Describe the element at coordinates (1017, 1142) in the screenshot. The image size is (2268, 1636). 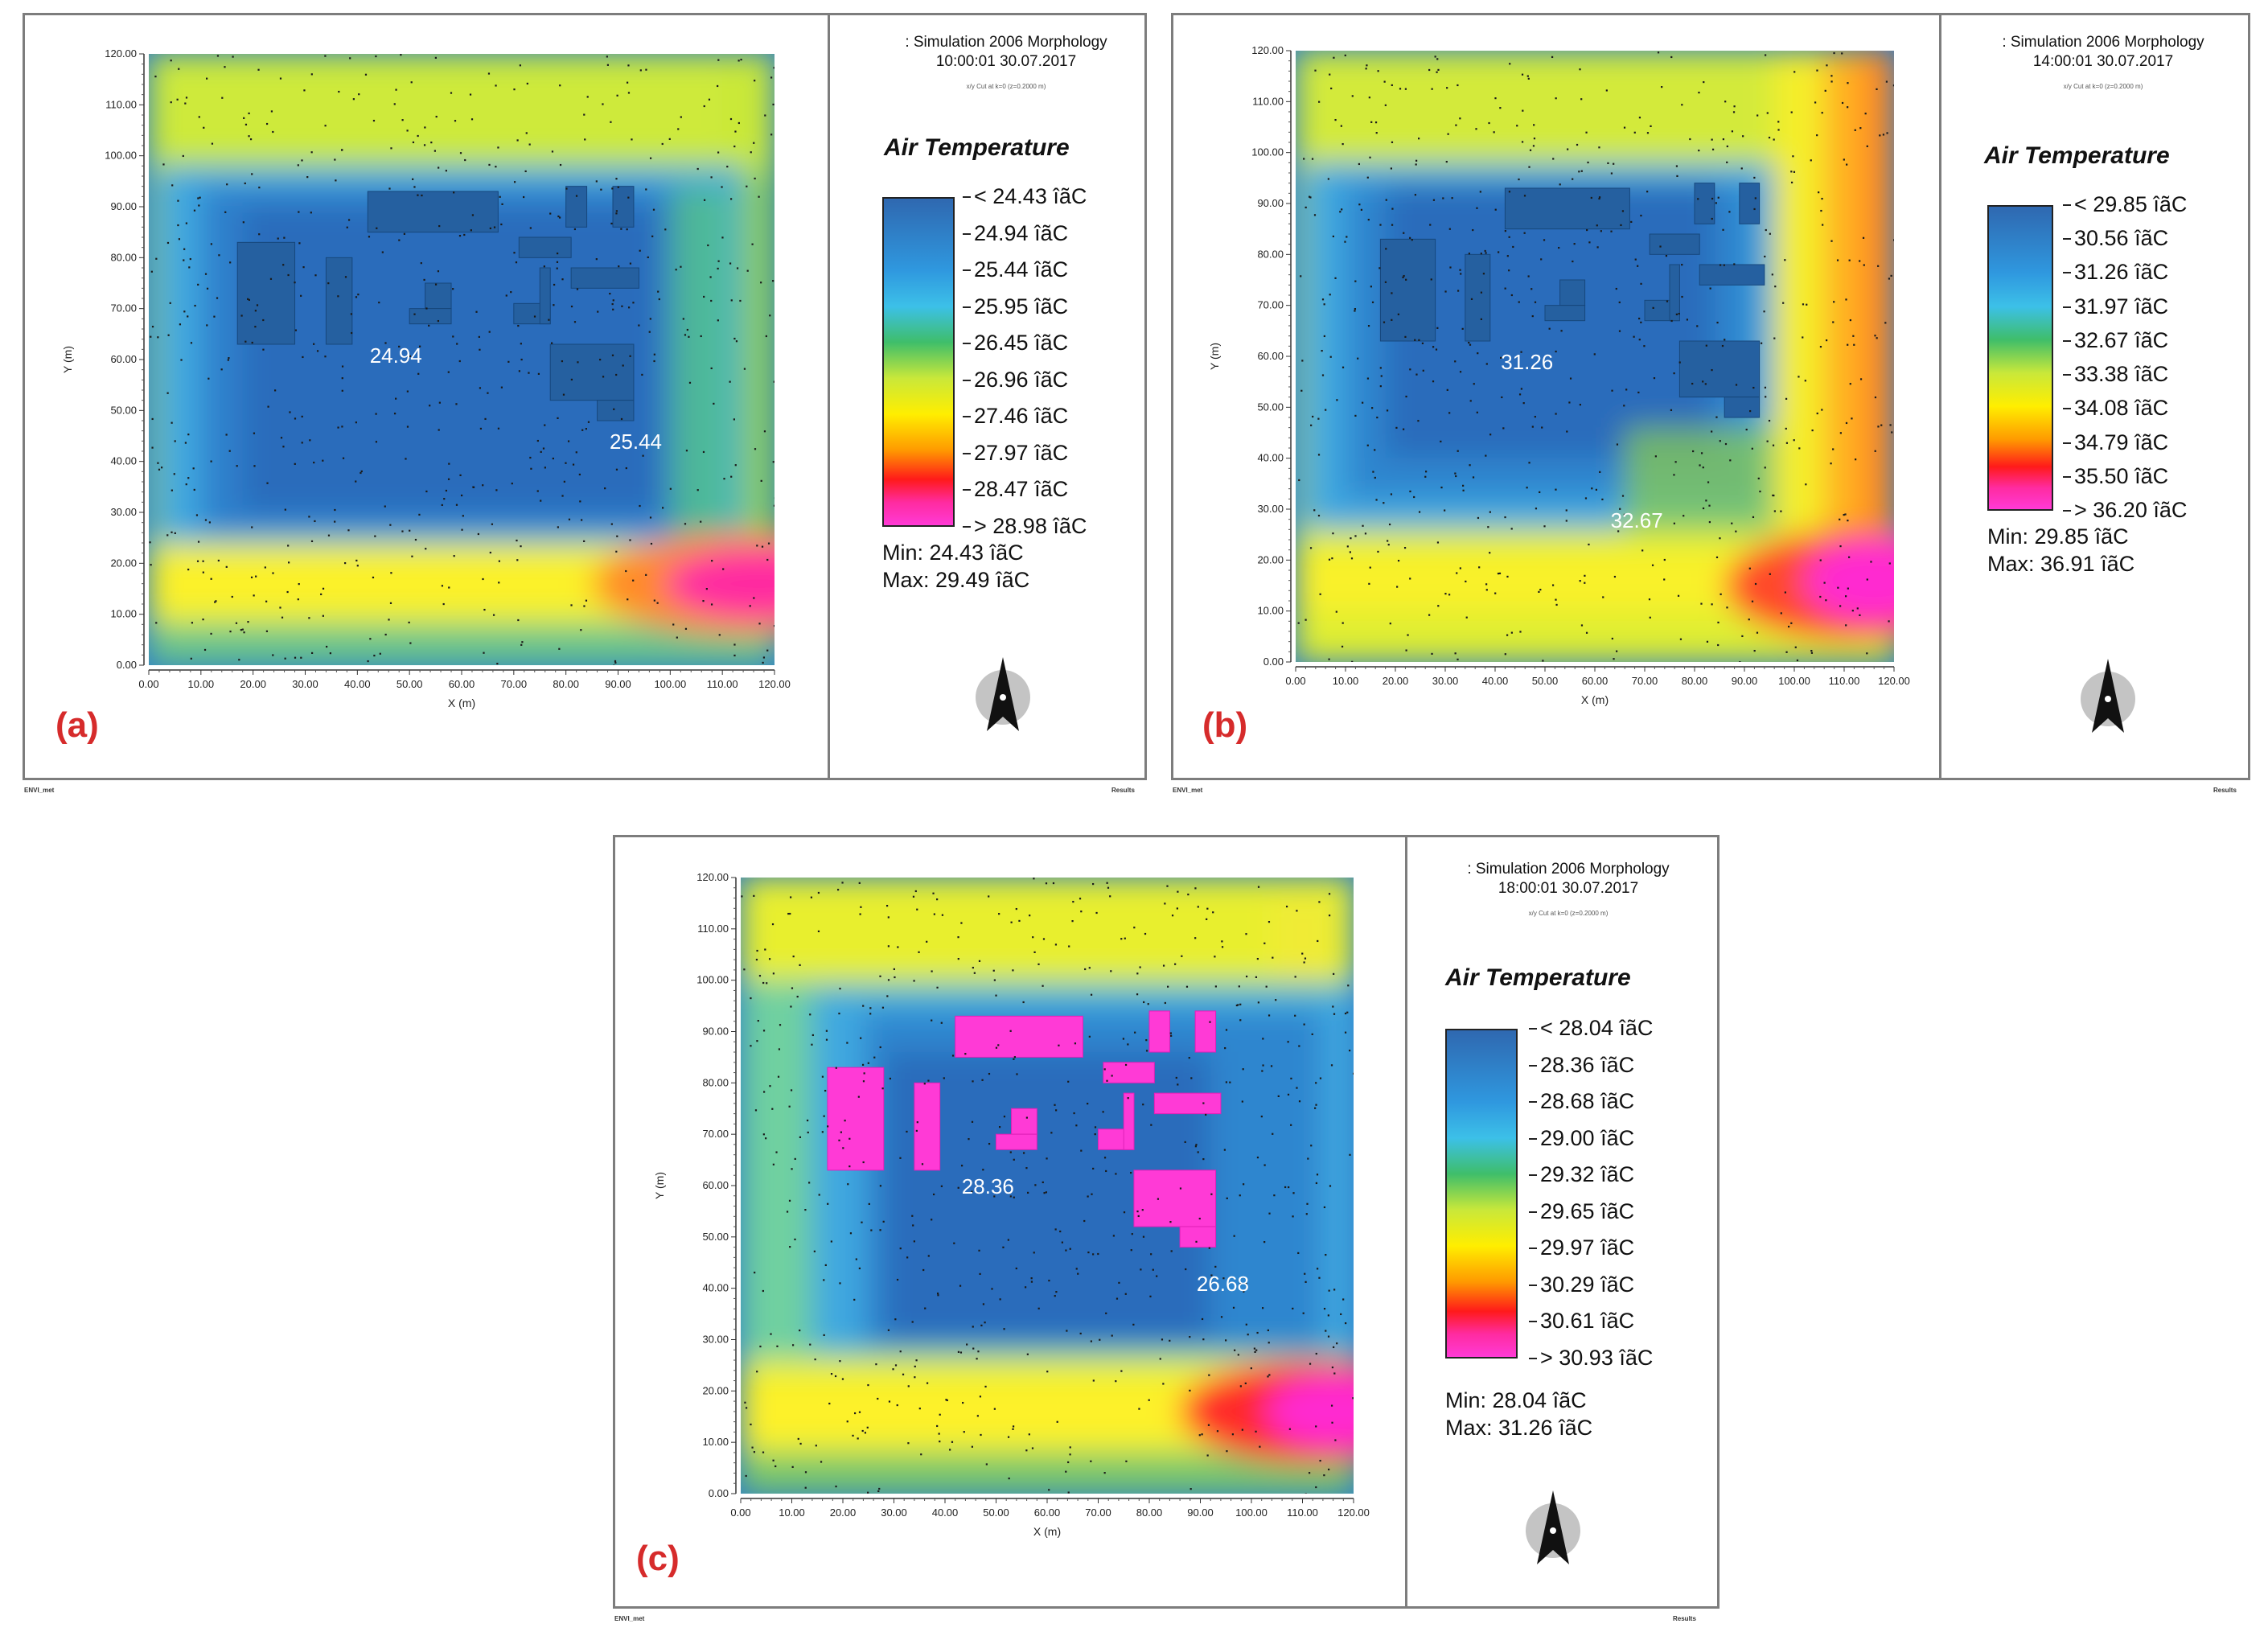
I see `building` at that location.